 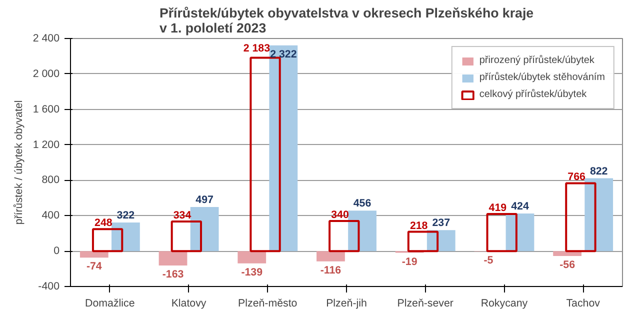 I want to click on data-label: 456, so click(x=362, y=204).